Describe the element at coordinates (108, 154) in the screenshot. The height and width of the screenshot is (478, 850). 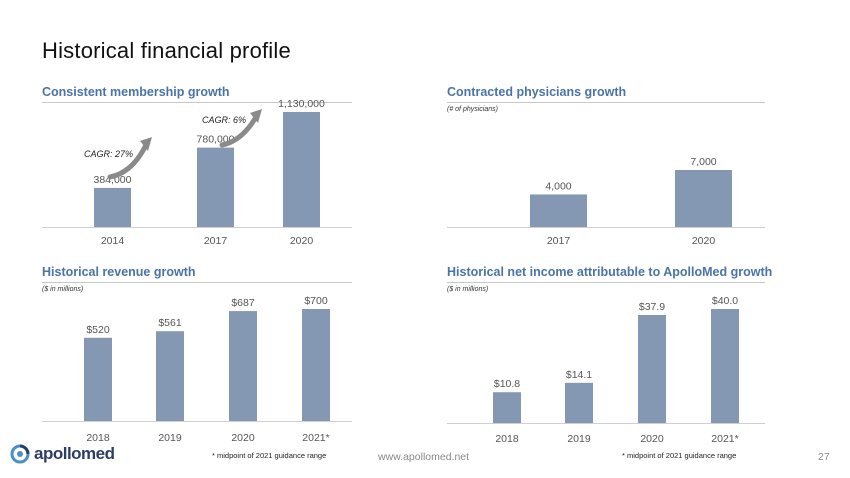
I see `cagr-label: CAGR: 27%` at that location.